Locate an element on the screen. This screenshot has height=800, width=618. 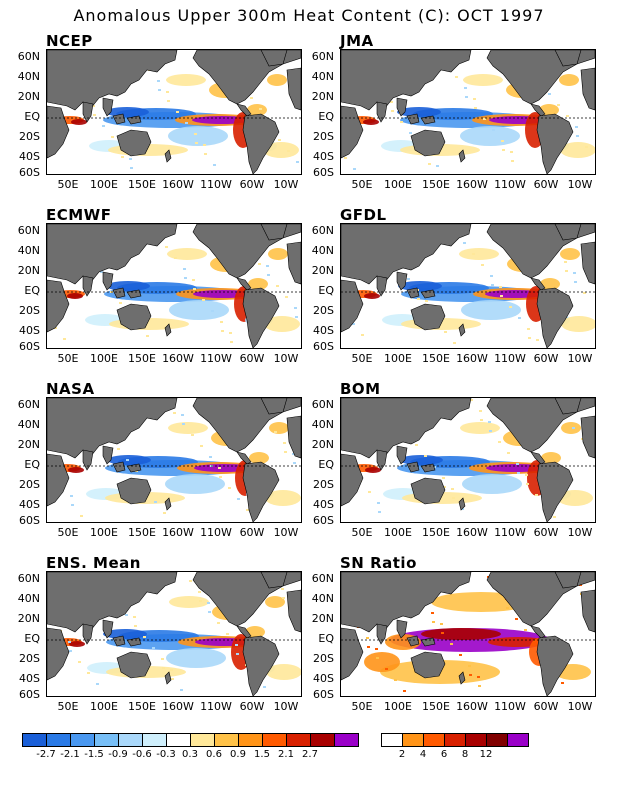
colorbar-label: 1.5 is located at coordinates (262, 754).